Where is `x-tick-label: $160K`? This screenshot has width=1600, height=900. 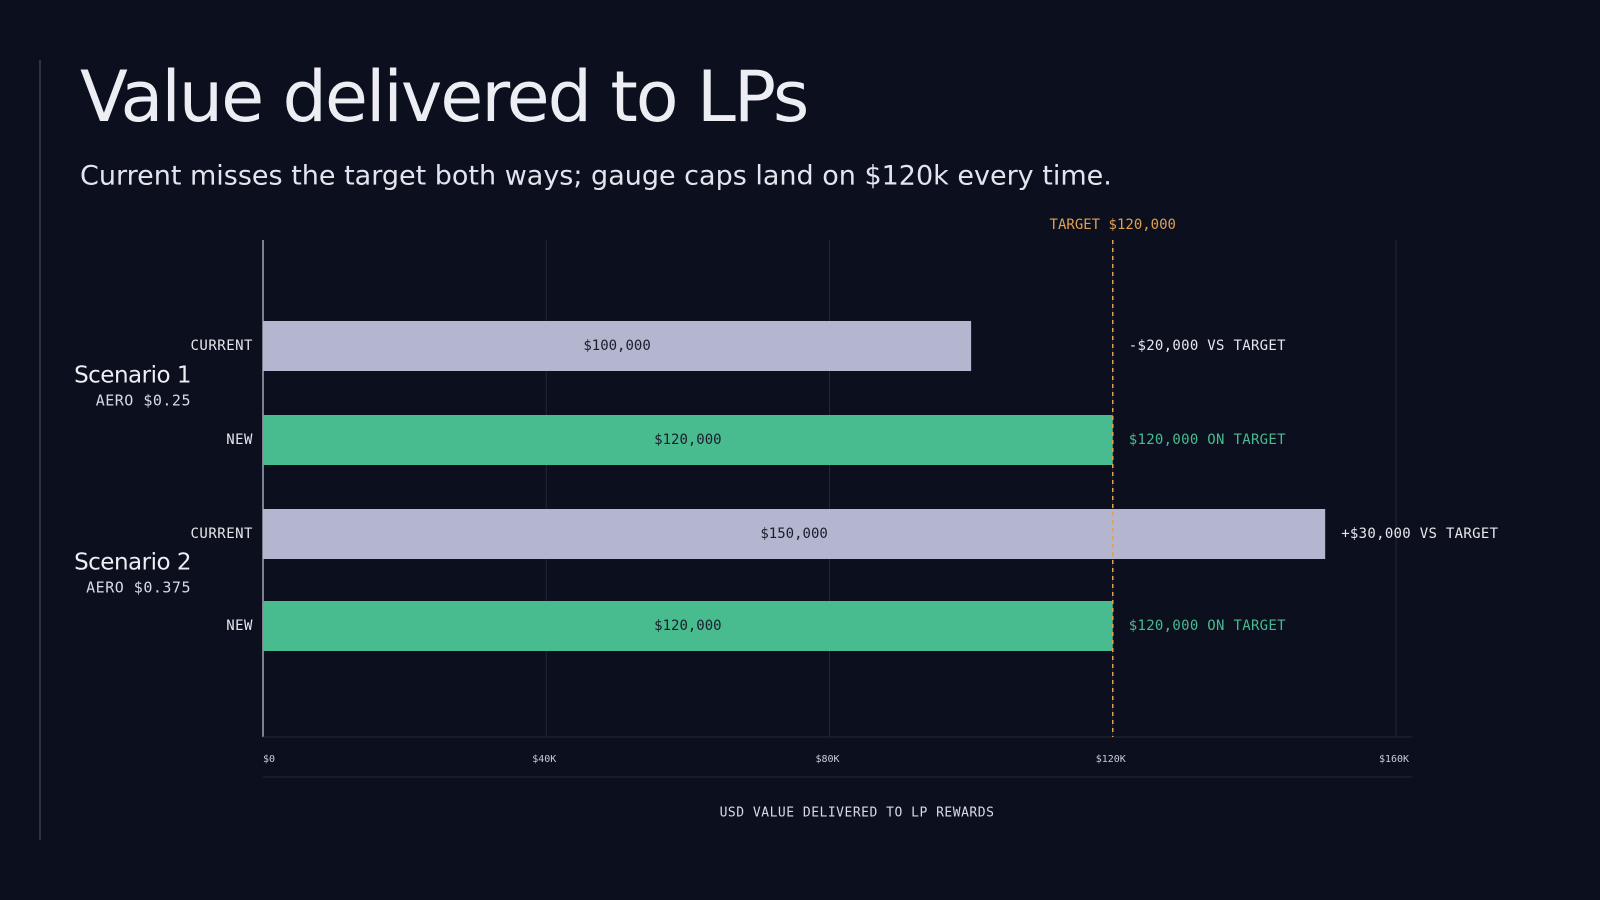 x-tick-label: $160K is located at coordinates (1394, 759).